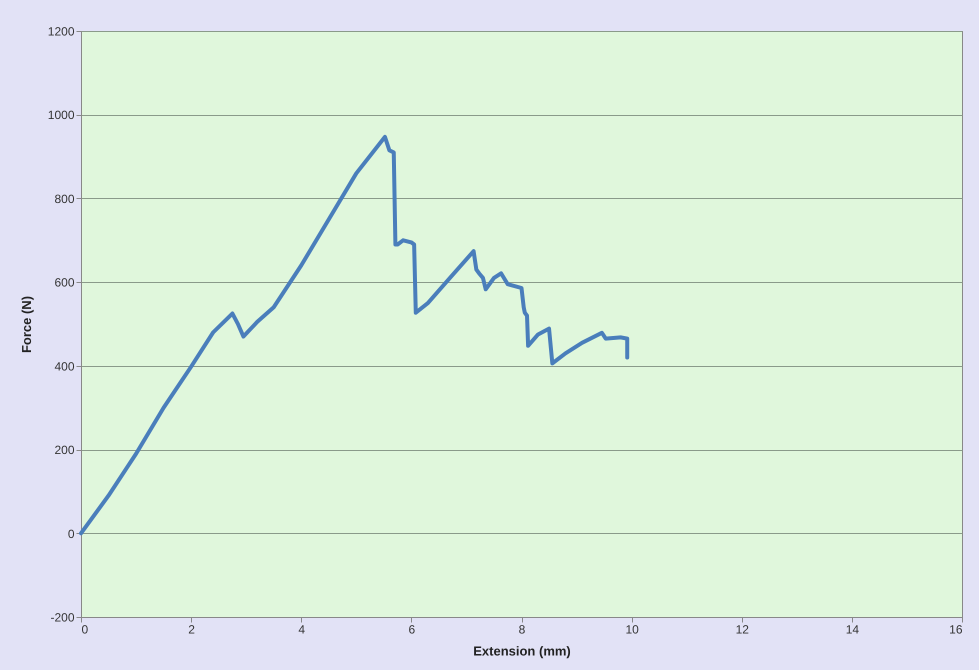 This screenshot has width=979, height=670. I want to click on x-tick-label: 2, so click(192, 629).